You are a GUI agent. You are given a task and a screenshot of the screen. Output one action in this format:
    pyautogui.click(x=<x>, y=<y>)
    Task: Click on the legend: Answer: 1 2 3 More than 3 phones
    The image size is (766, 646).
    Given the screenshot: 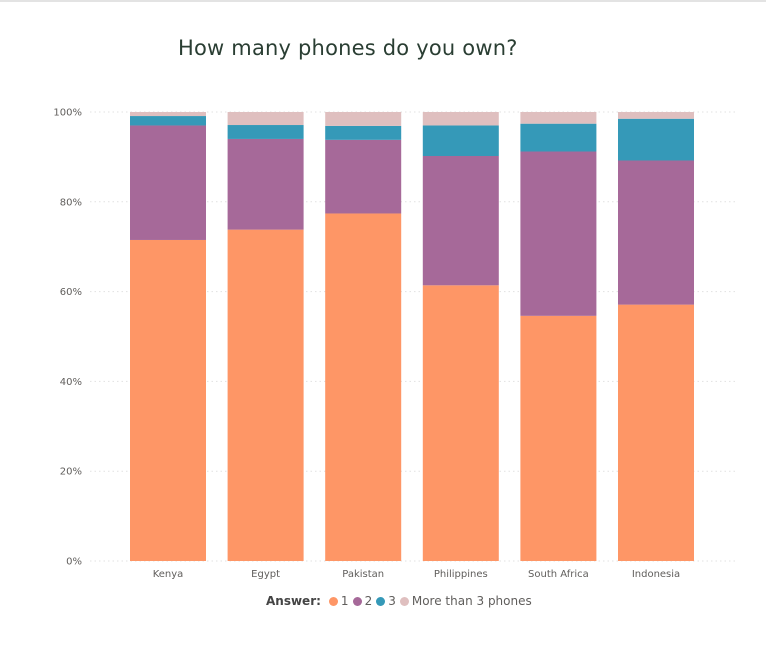 What is the action you would take?
    pyautogui.click(x=401, y=601)
    